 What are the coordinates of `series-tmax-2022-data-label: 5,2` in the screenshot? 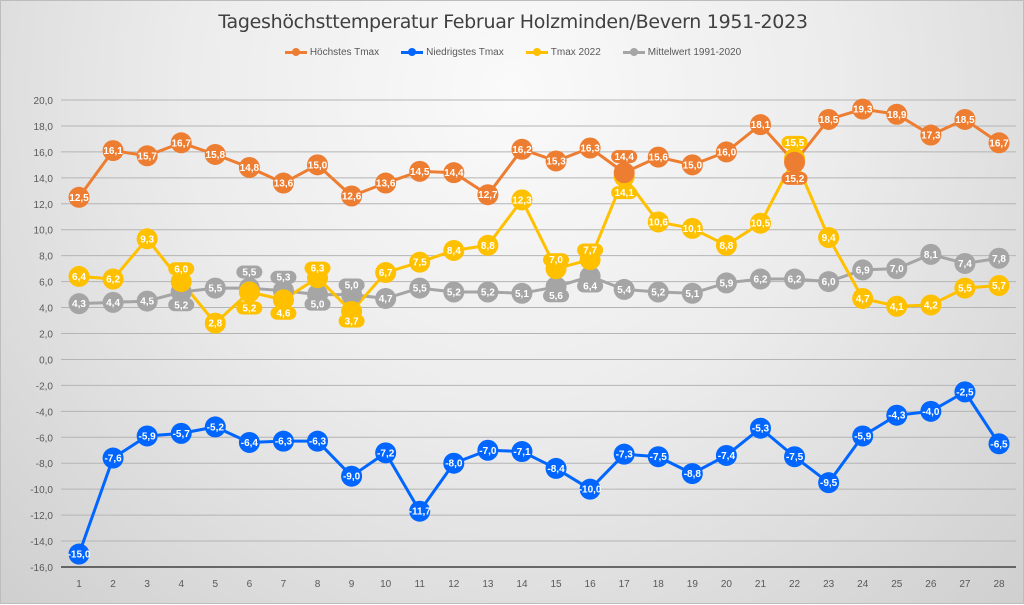 It's located at (249, 309).